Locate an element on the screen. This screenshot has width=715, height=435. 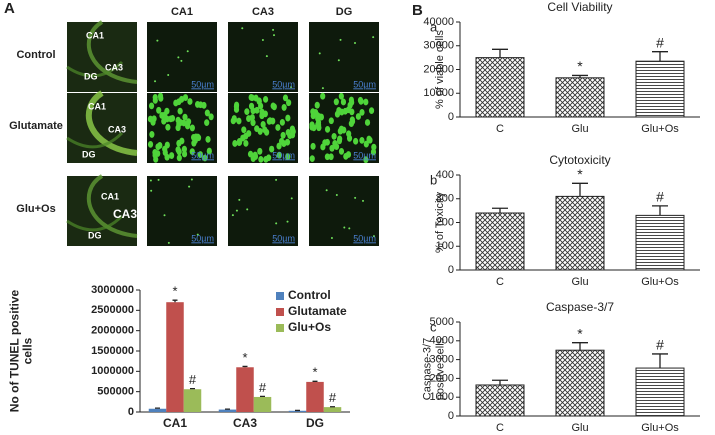
sub-panel-label: c is located at coordinates (433, 326).